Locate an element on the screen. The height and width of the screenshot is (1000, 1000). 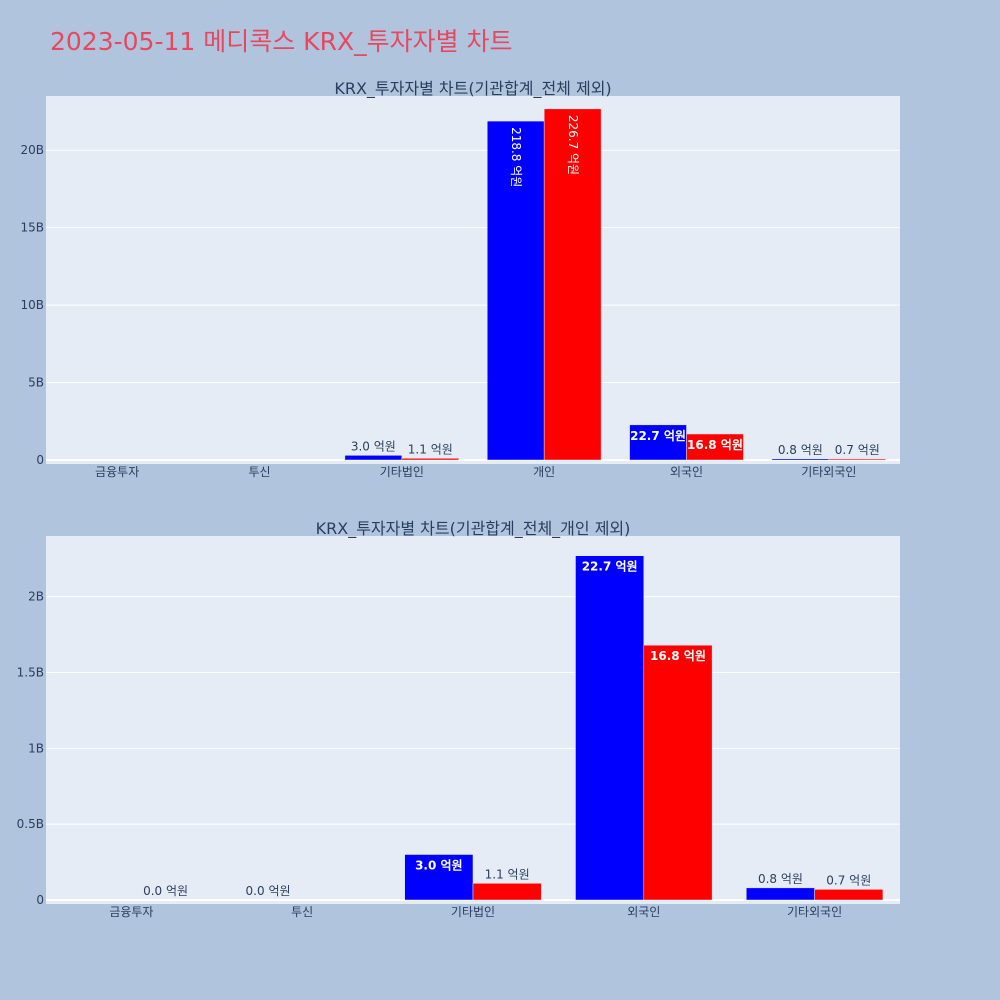
y-tick-label: 0.5B is located at coordinates (30, 824).